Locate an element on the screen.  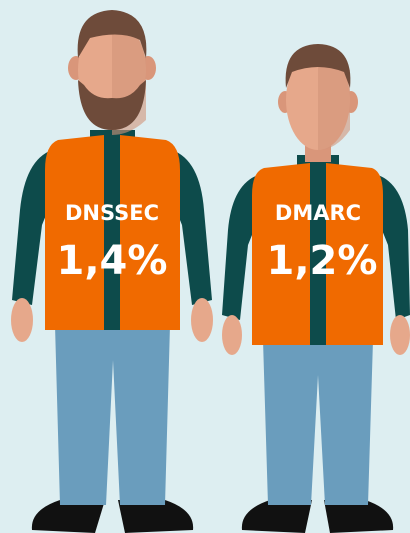
head-shade is located at coordinates (334, 100).